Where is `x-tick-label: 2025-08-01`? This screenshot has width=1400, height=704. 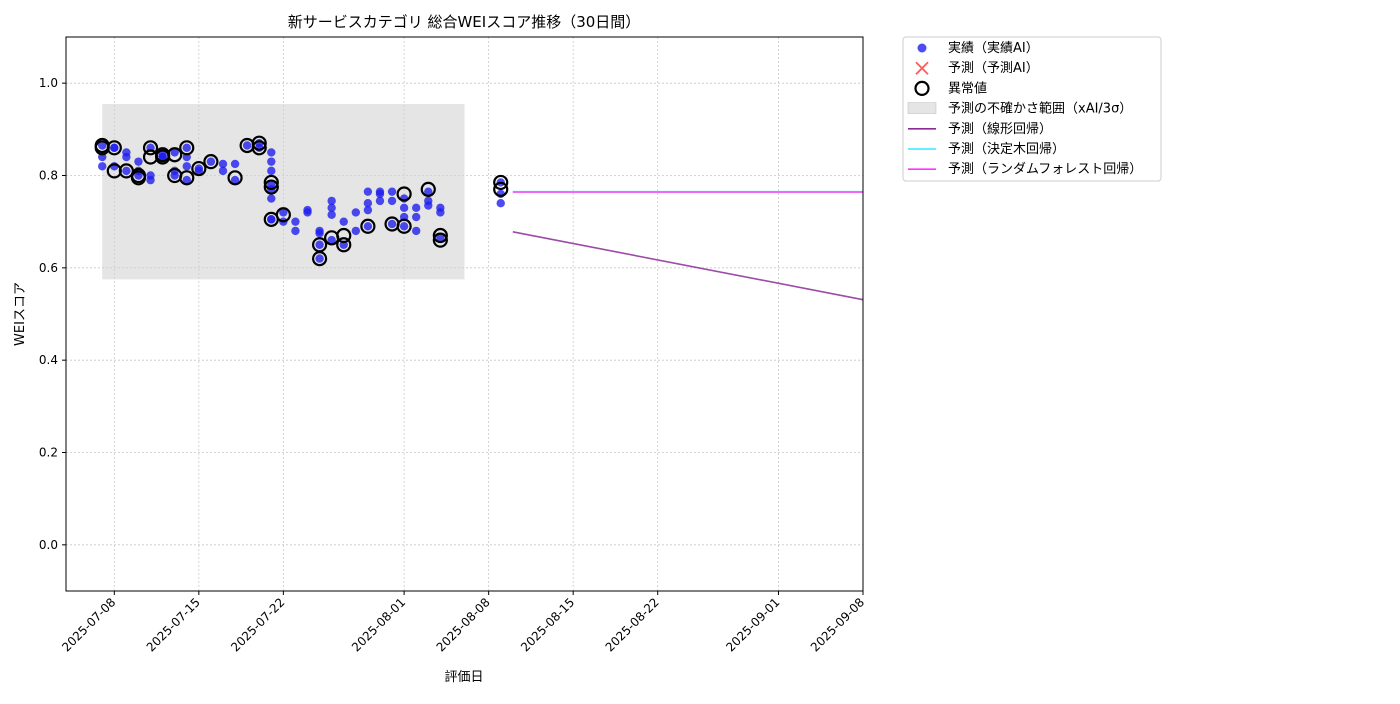 x-tick-label: 2025-08-01 is located at coordinates (378, 624).